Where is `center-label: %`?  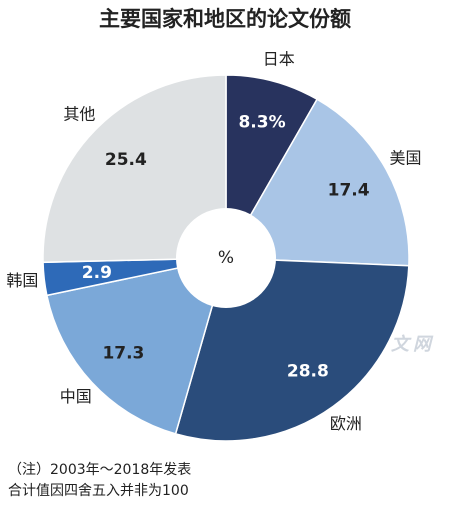 center-label: % is located at coordinates (226, 258).